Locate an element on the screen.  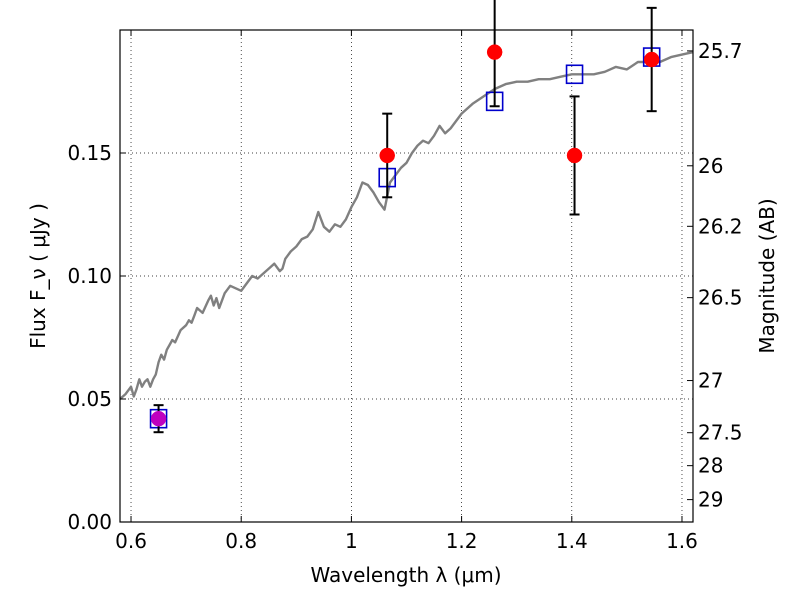
x-tick-label: 1.6 is located at coordinates (682, 541).